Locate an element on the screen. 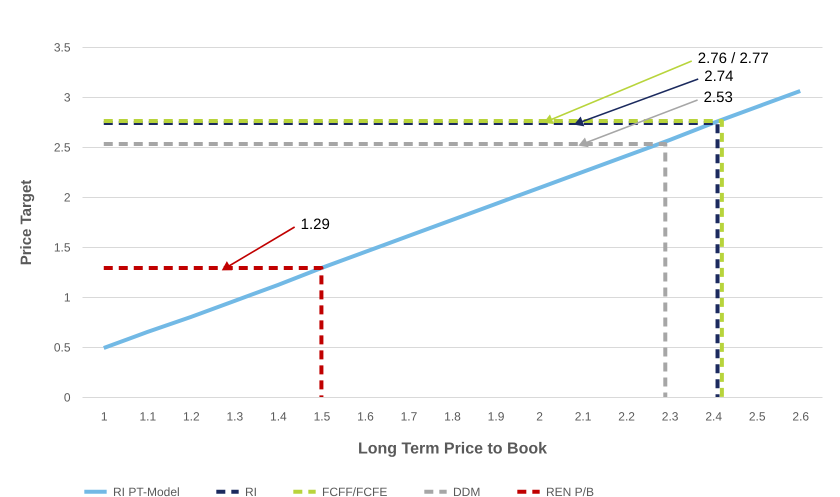 Image resolution: width=840 pixels, height=497 pixels. x-tick-label: 2.4 is located at coordinates (713, 417).